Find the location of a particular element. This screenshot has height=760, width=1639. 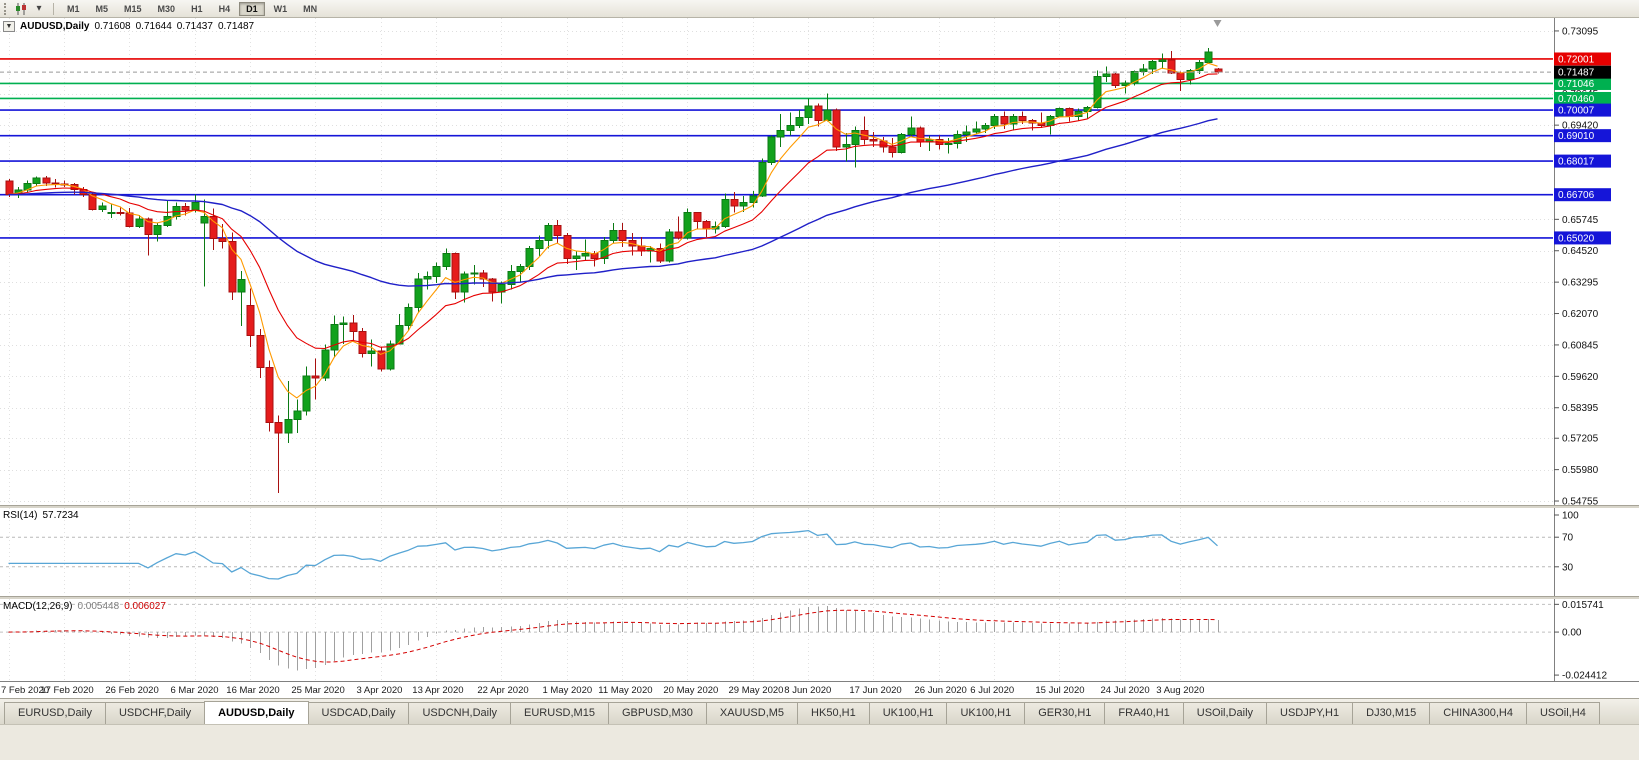

time-axis-label: 6 Jul 2020 is located at coordinates (992, 690).